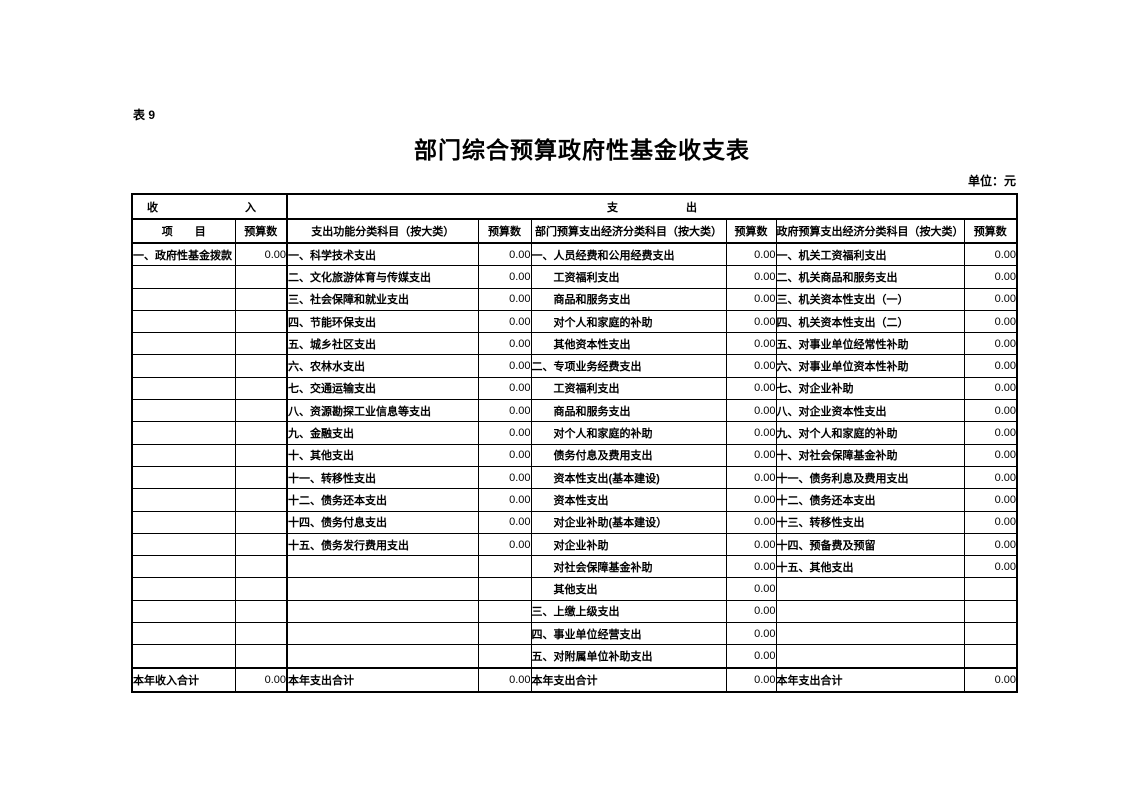  Describe the element at coordinates (209, 206) in the screenshot. I see `group-header-income: 收 入` at that location.